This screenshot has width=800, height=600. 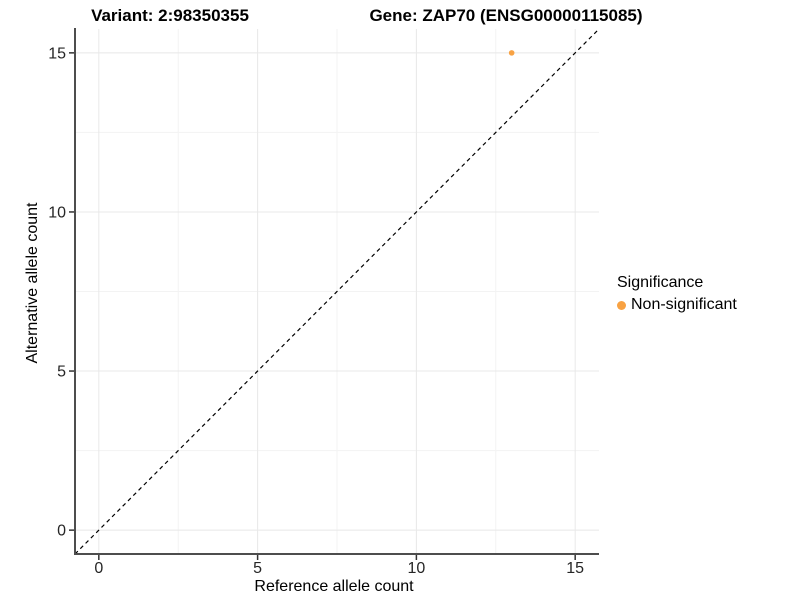 I want to click on y-tick-label: 10, so click(x=57, y=212).